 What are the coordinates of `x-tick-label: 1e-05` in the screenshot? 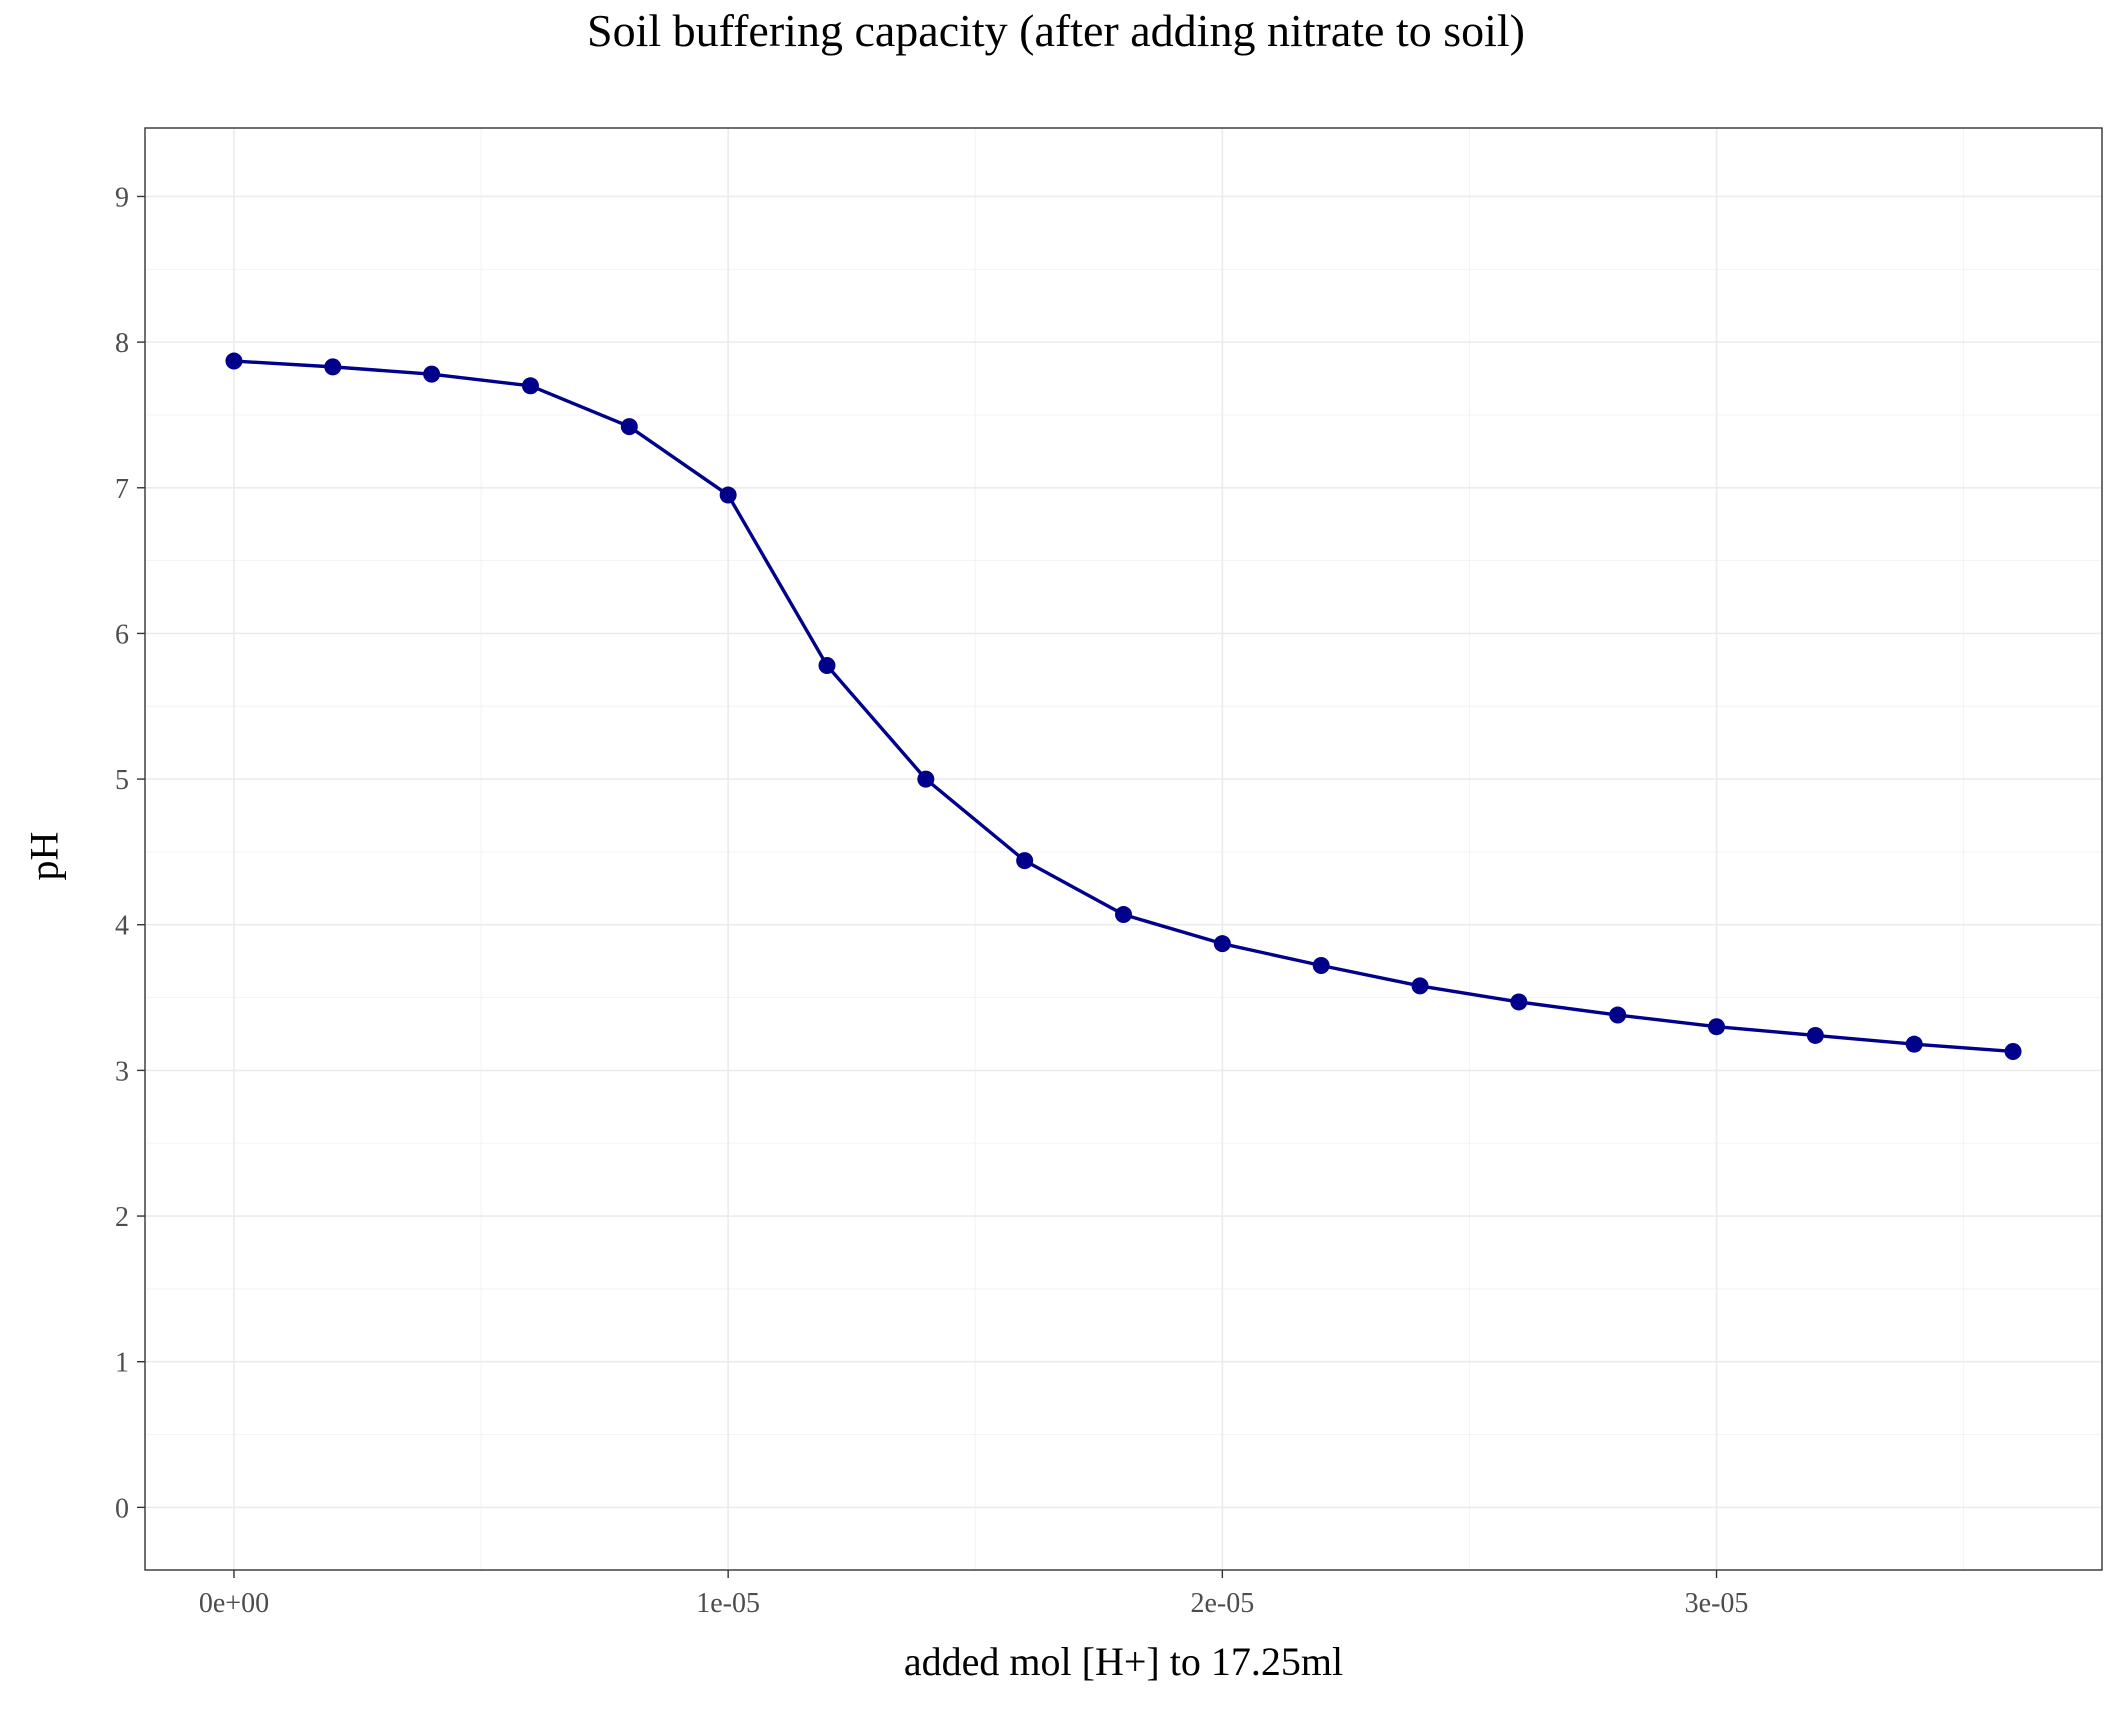 It's located at (728, 1603).